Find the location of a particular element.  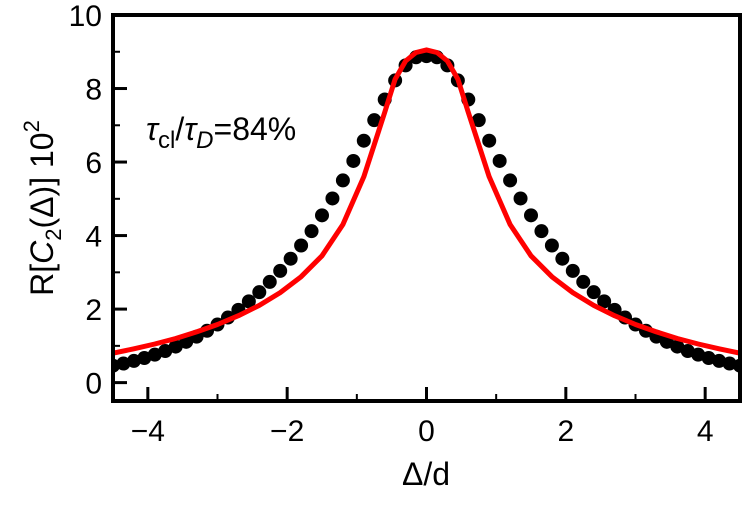

y-tick-label: 8 is located at coordinates (93, 90).